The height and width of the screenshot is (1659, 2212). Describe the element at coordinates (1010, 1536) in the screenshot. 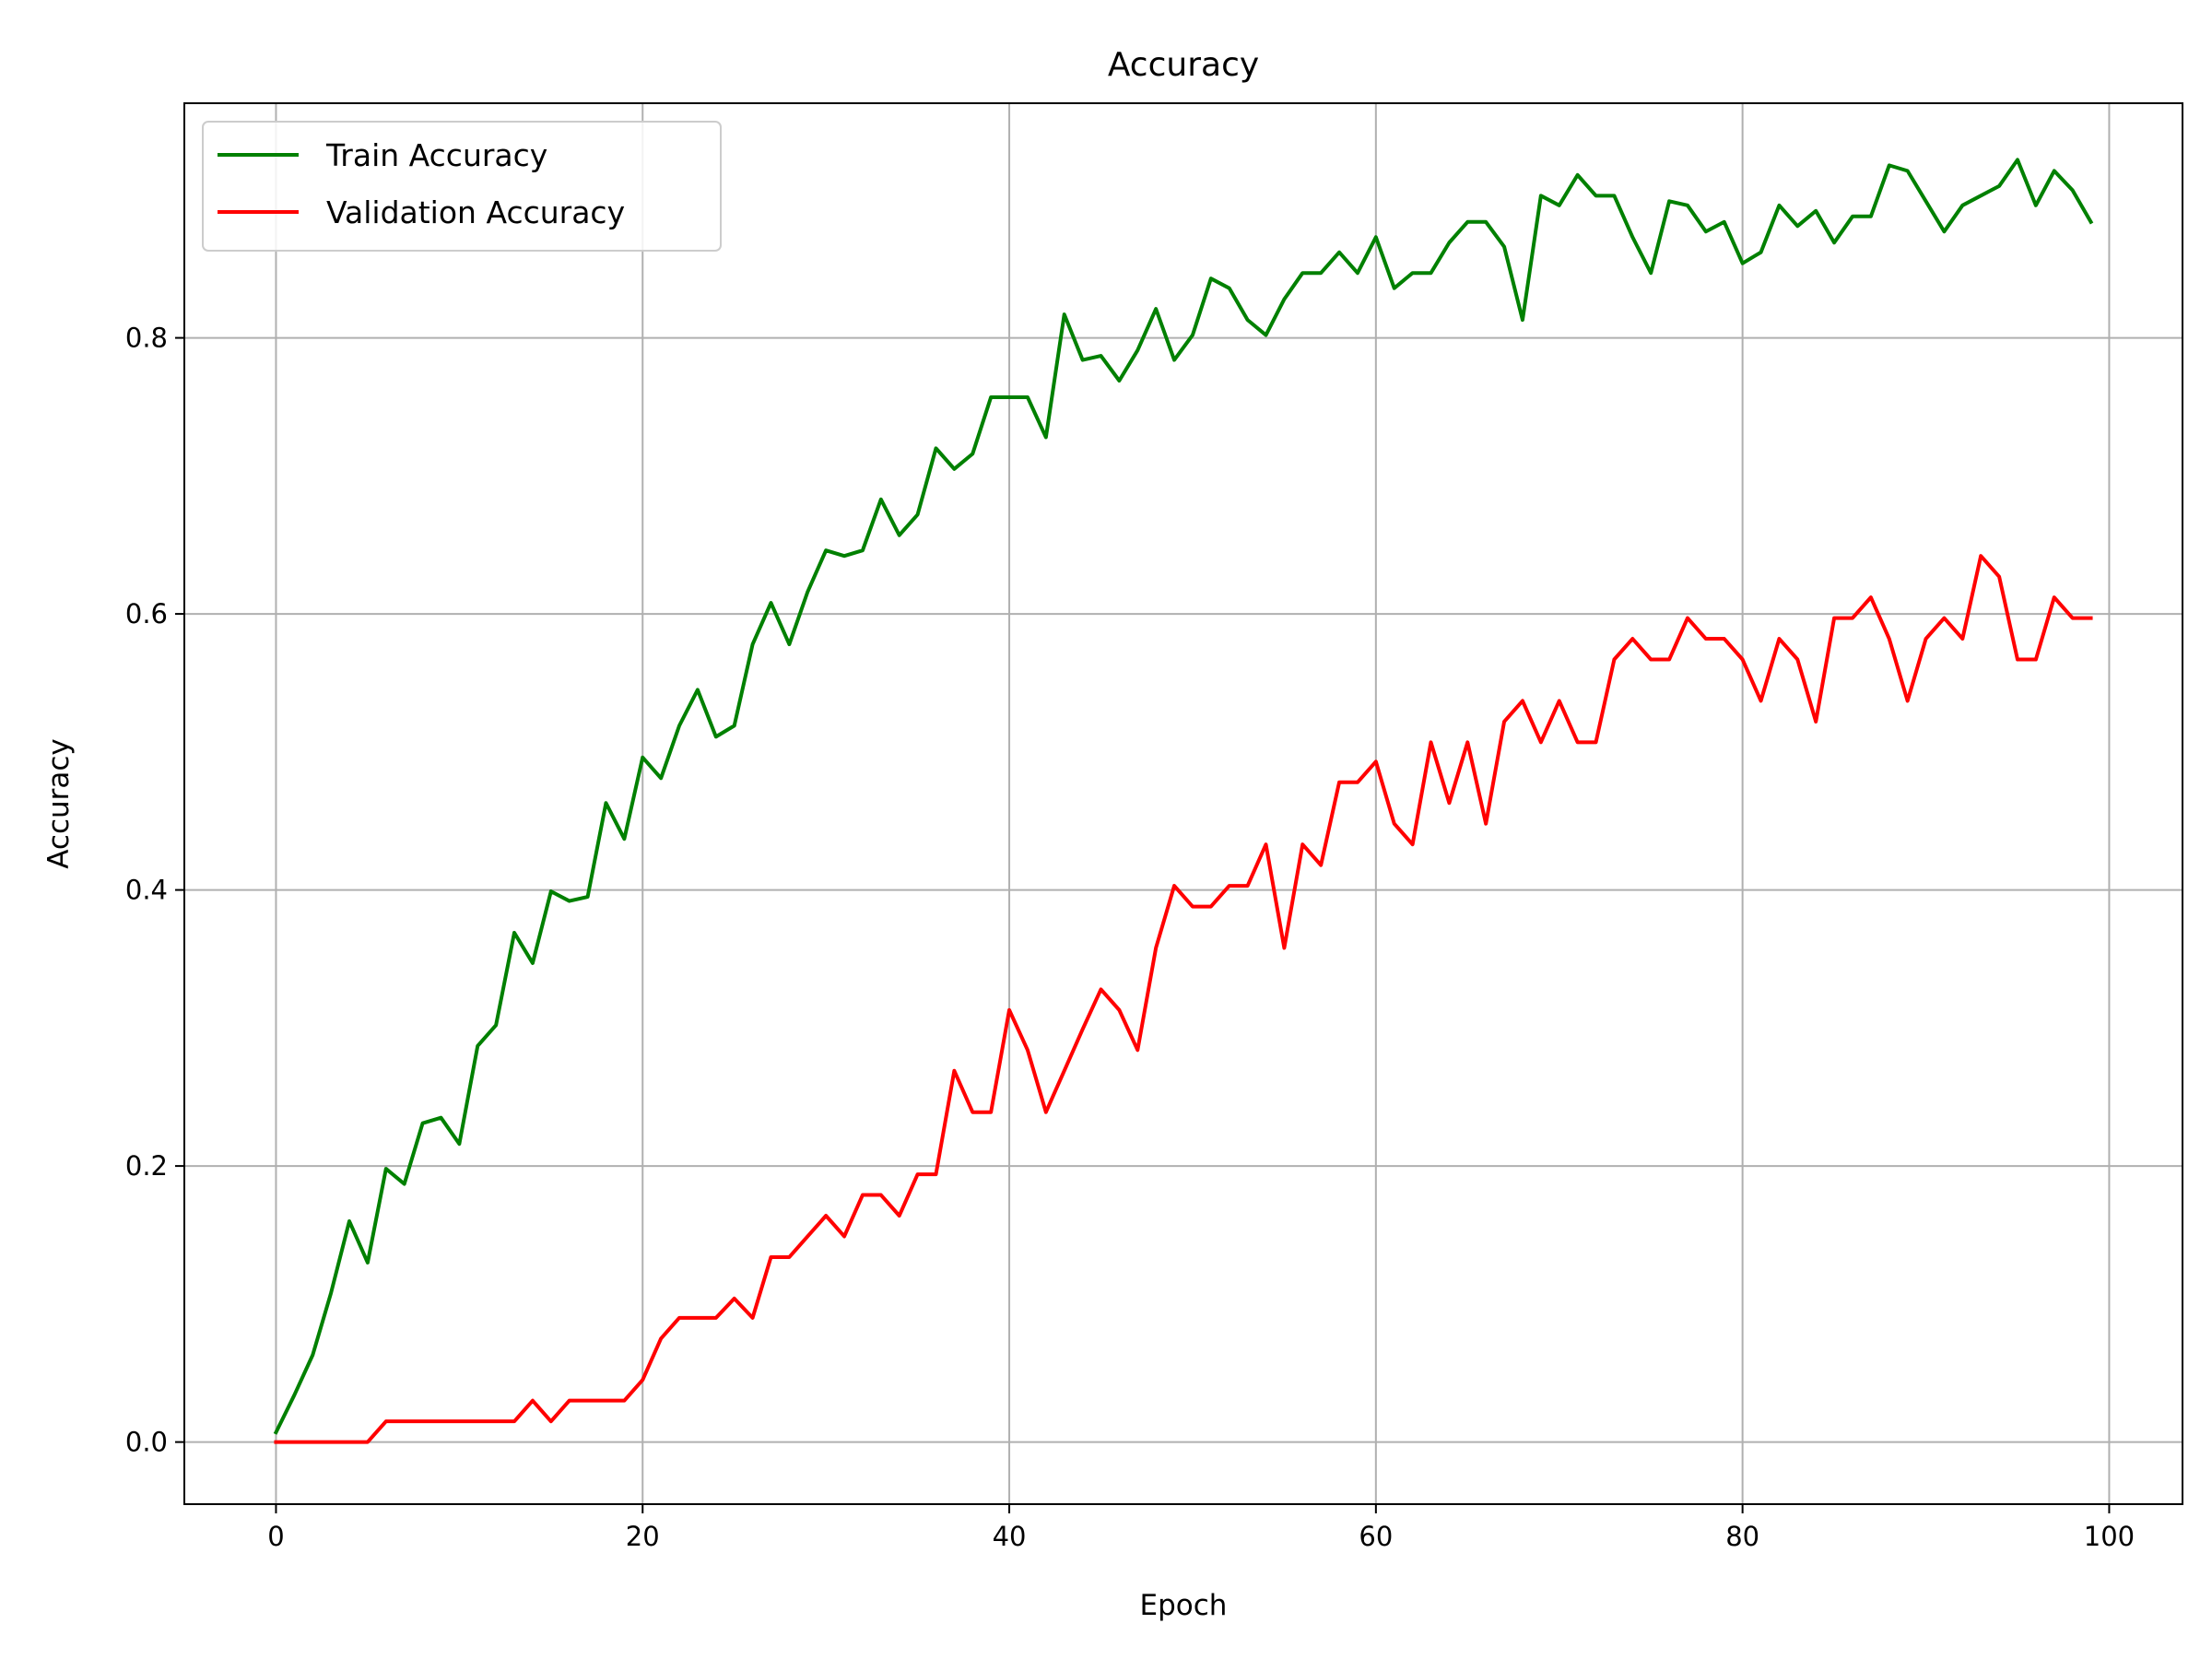

I see `x-tick-label: 40` at that location.